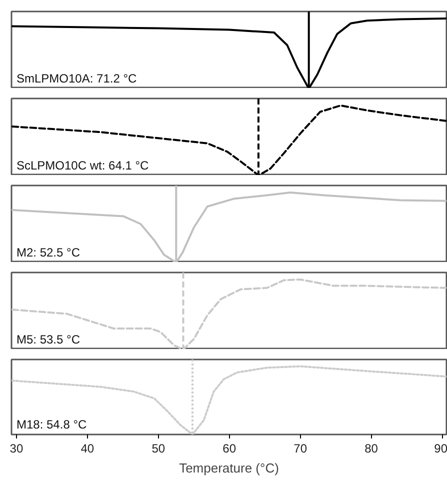  I want to click on x-tick-label: 30, so click(17, 449).